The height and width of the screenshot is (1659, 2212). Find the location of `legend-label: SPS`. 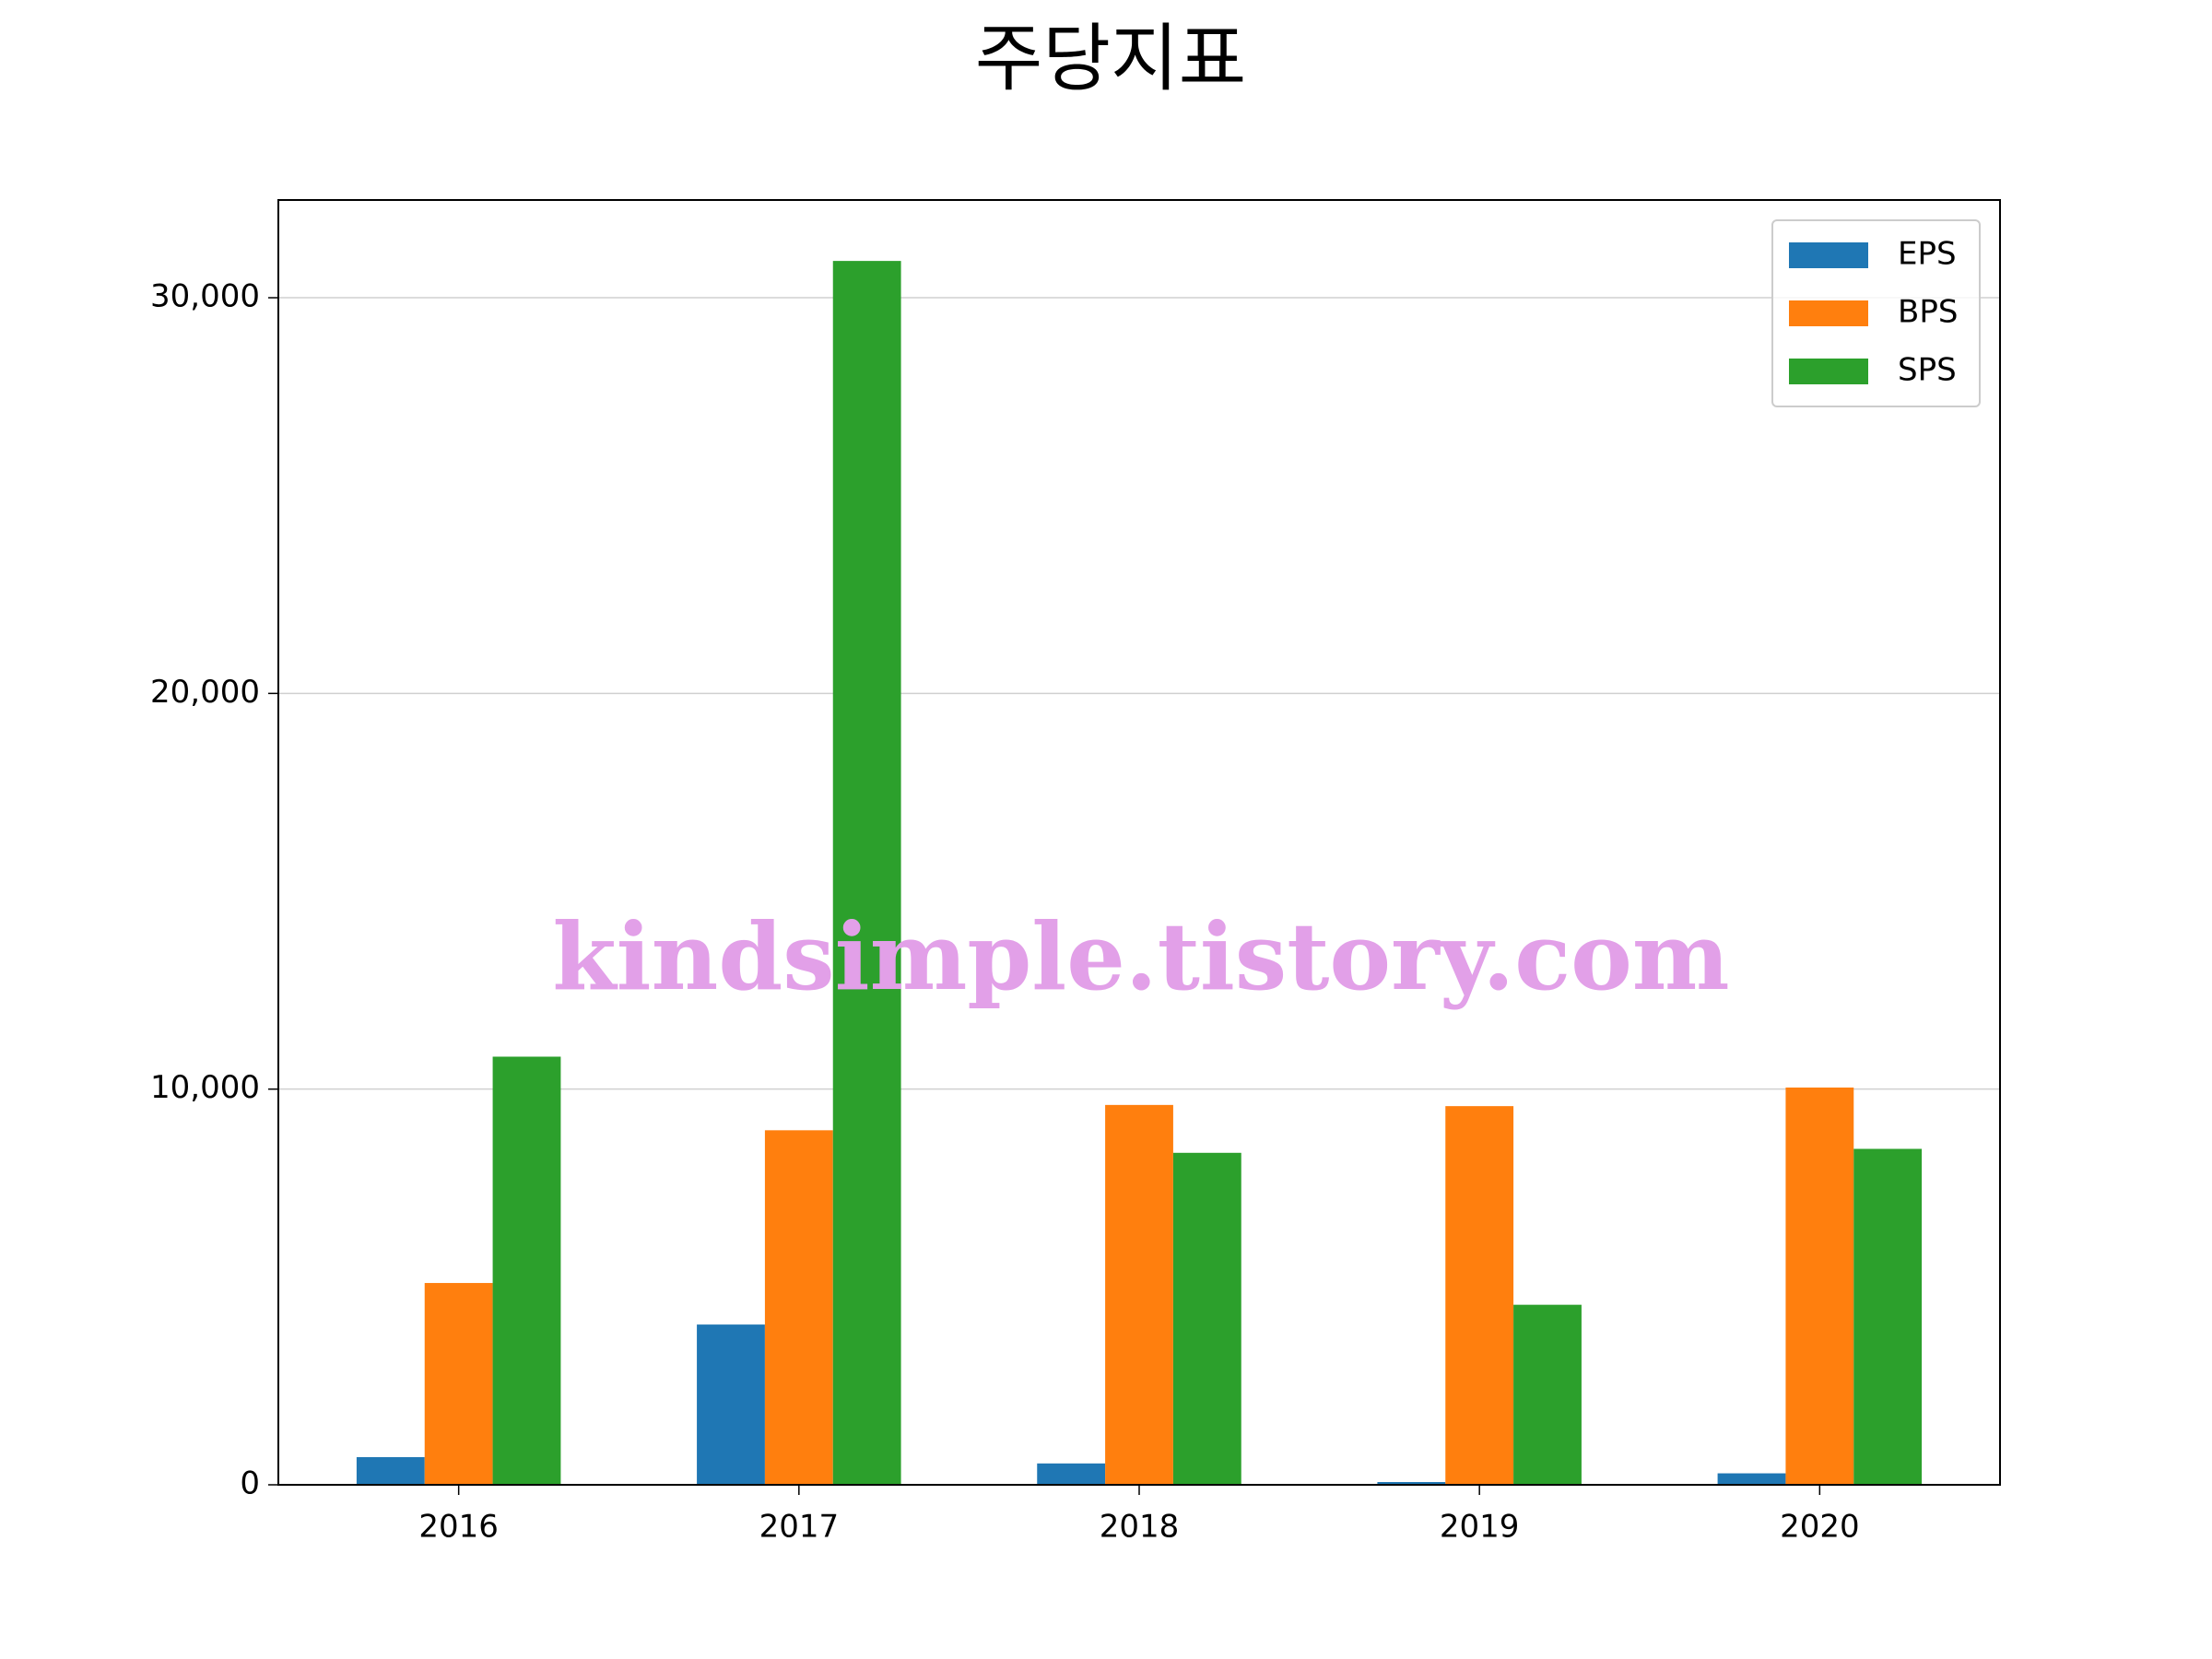

legend-label: SPS is located at coordinates (1927, 370).